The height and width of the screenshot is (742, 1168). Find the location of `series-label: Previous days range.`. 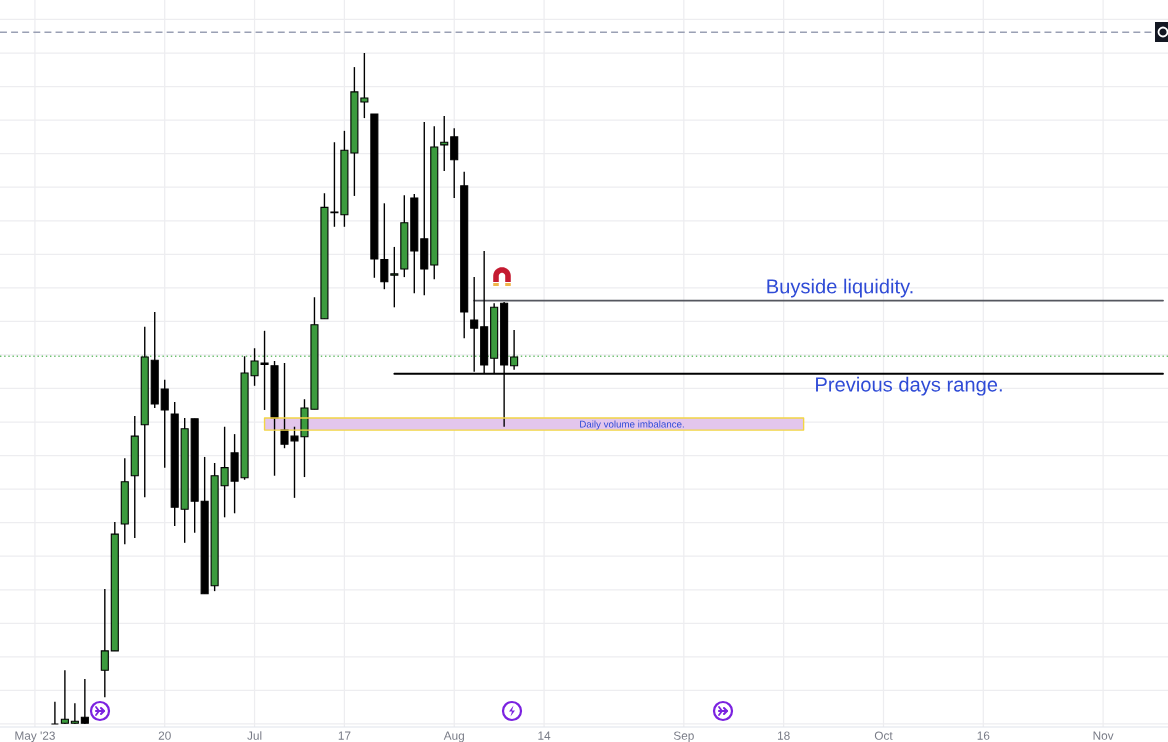

series-label: Previous days range. is located at coordinates (909, 386).